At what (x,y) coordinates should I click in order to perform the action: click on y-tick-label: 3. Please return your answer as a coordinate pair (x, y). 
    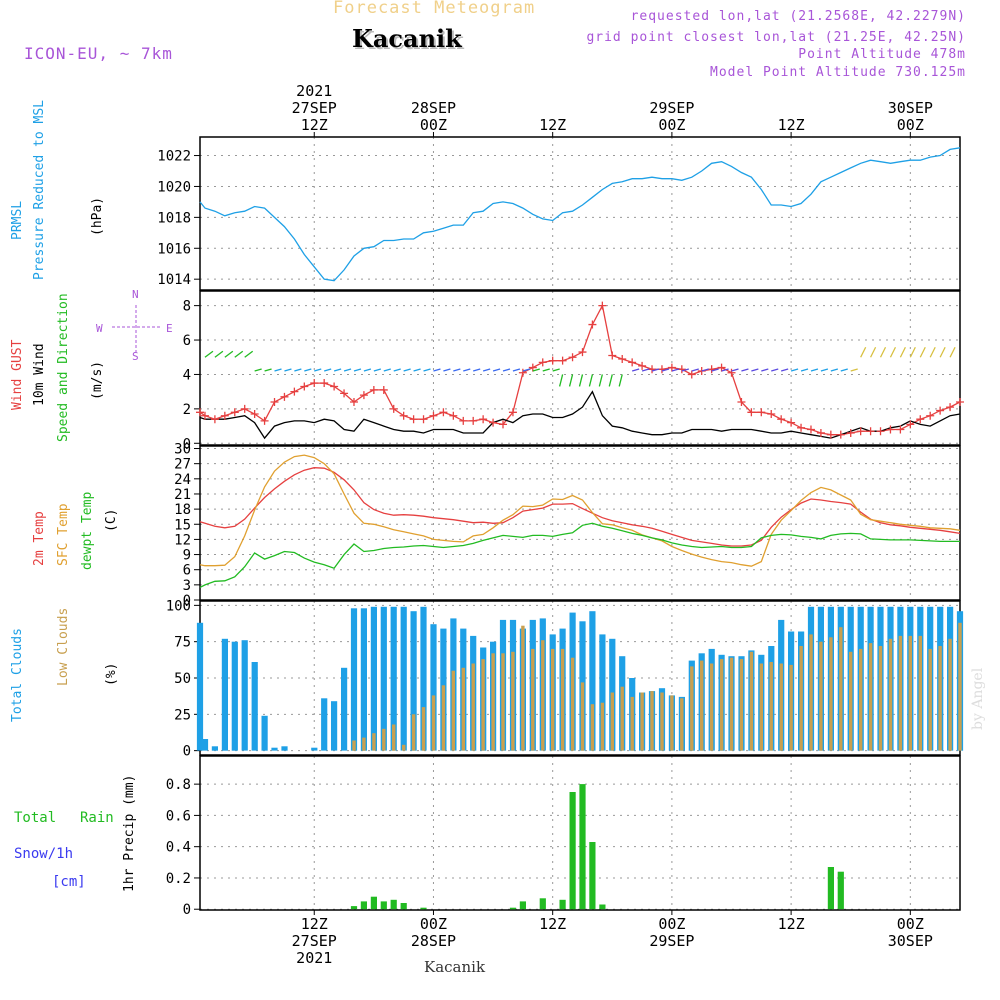
    Looking at the image, I should click on (187, 586).